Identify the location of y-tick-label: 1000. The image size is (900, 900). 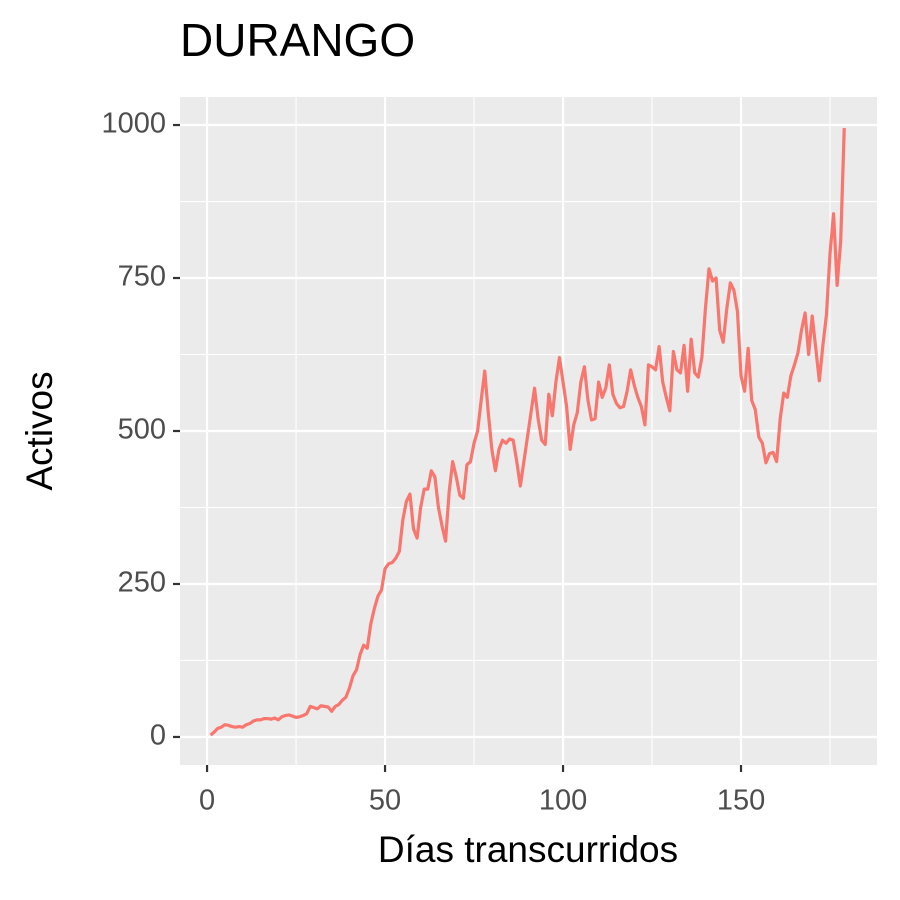
(133, 124).